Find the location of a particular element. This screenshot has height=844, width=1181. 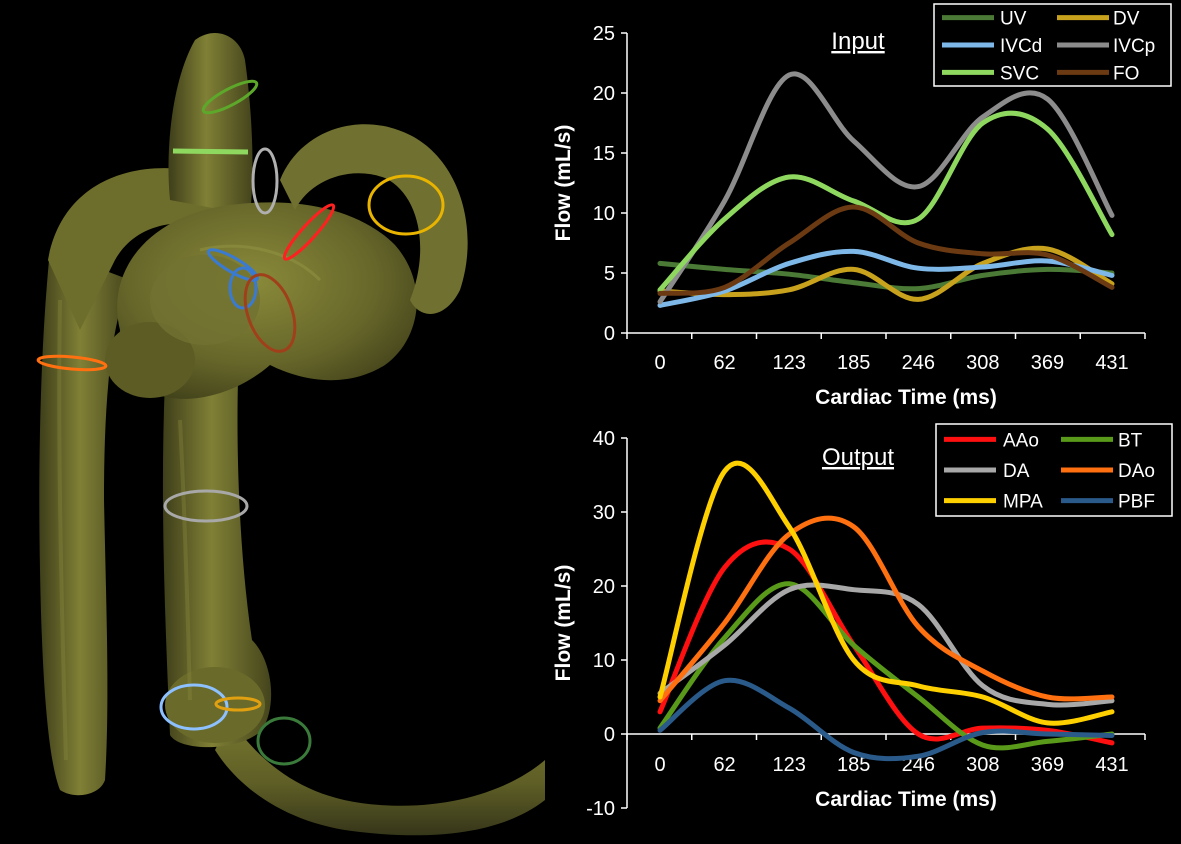

plane-blue-ring is located at coordinates (233, 265).